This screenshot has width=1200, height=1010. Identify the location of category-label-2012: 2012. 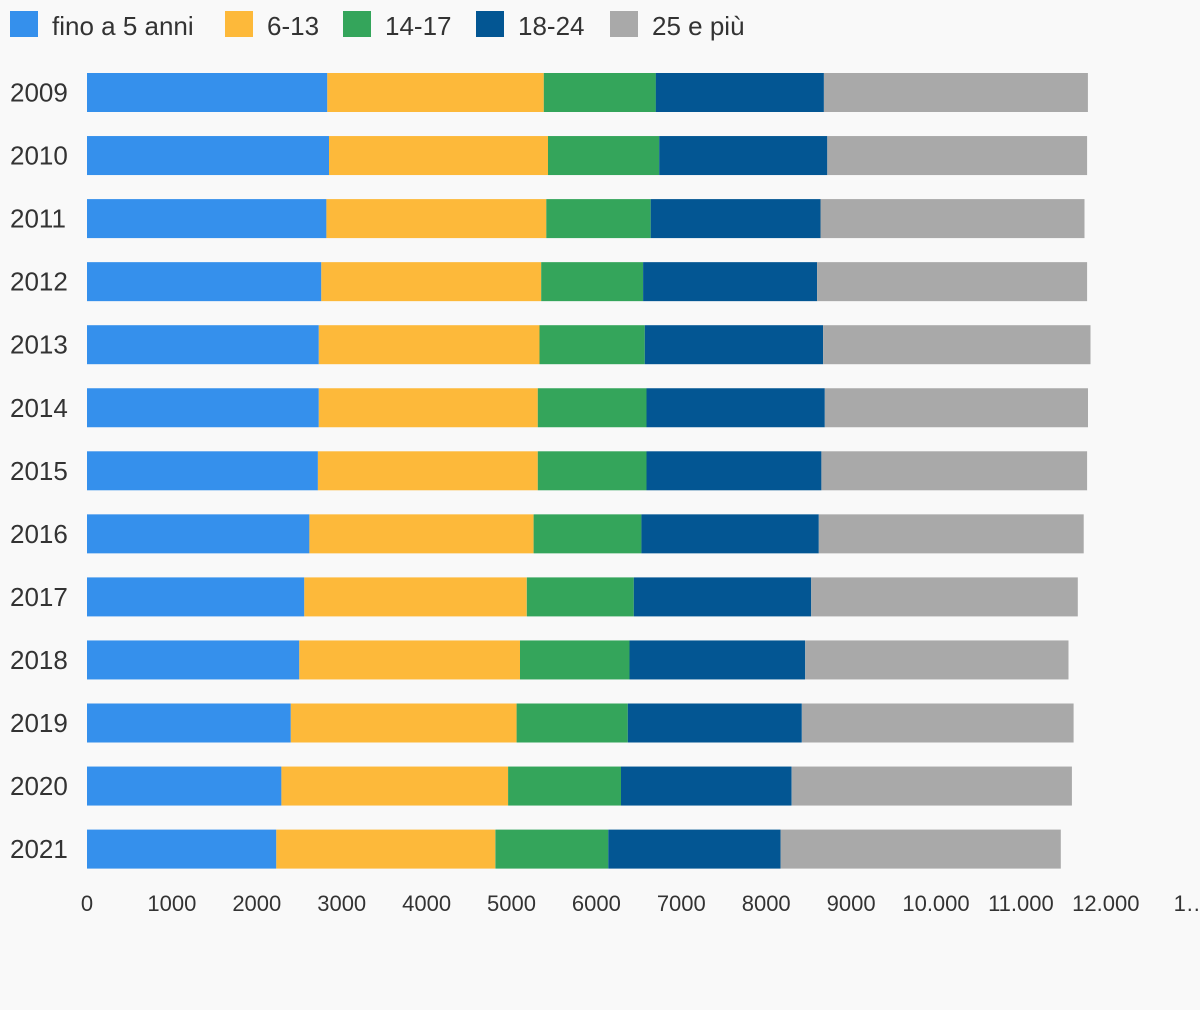
(39, 282).